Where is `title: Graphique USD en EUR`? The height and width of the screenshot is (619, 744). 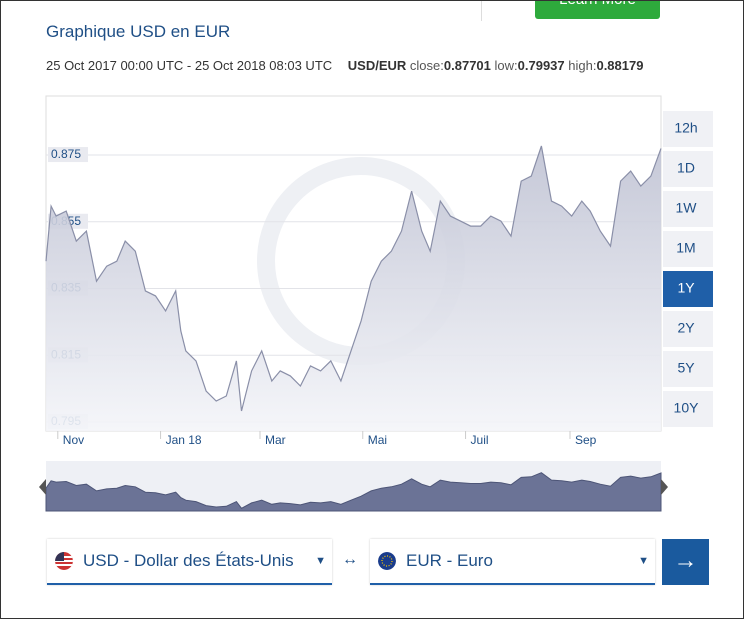 title: Graphique USD en EUR is located at coordinates (138, 31).